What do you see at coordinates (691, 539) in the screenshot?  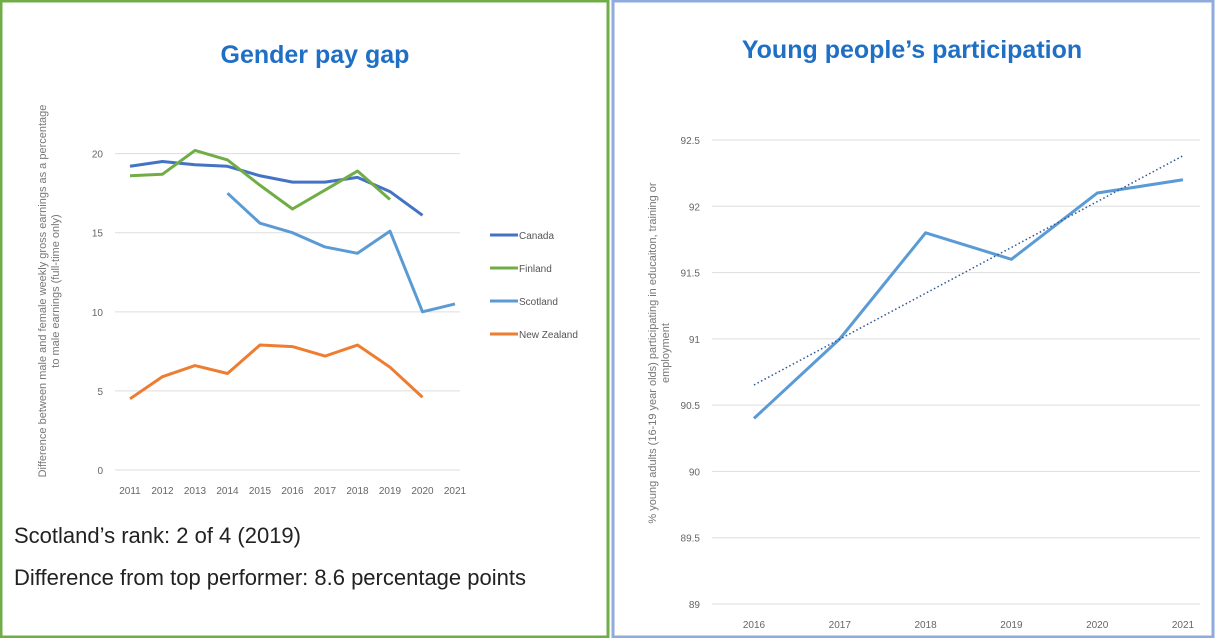 I see `y-tick-label: 89.5` at bounding box center [691, 539].